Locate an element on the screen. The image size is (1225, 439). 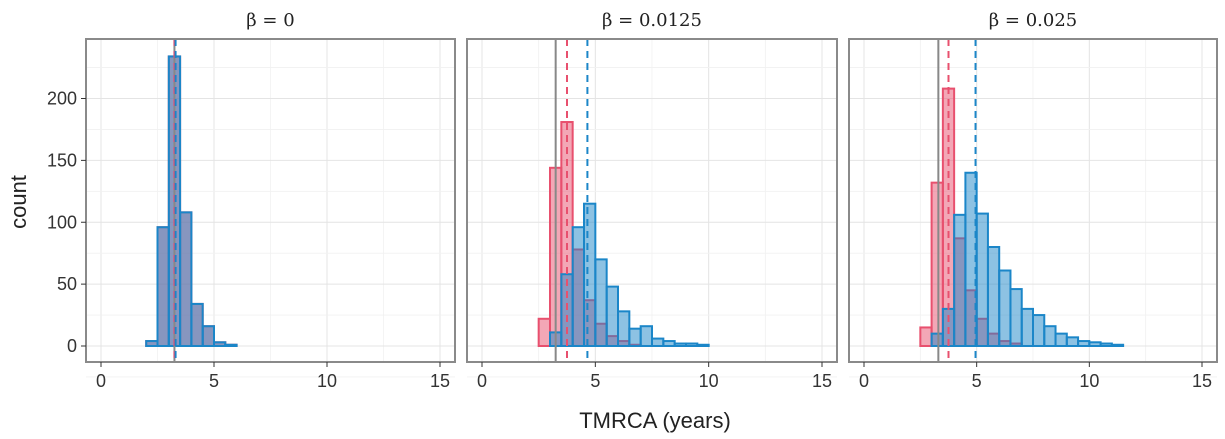
y-tick-label: 100 is located at coordinates (62, 222).